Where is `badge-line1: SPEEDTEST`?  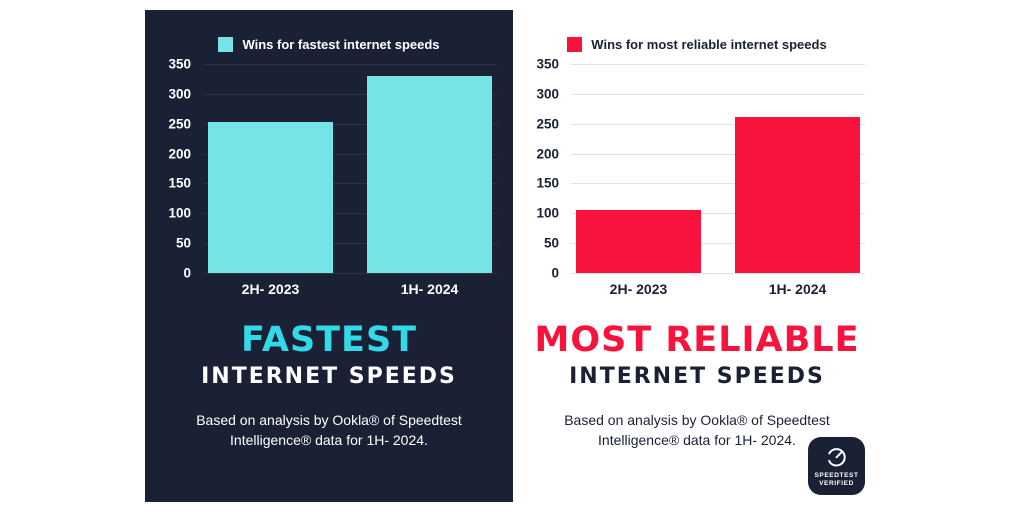
badge-line1: SPEEDTEST is located at coordinates (836, 475).